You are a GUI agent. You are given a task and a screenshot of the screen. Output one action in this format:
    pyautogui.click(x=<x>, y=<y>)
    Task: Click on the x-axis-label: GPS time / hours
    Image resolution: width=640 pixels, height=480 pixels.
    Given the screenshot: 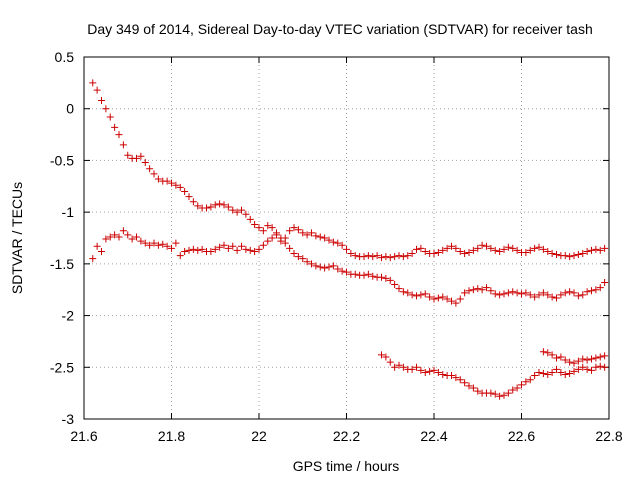 What is the action you would take?
    pyautogui.click(x=346, y=466)
    